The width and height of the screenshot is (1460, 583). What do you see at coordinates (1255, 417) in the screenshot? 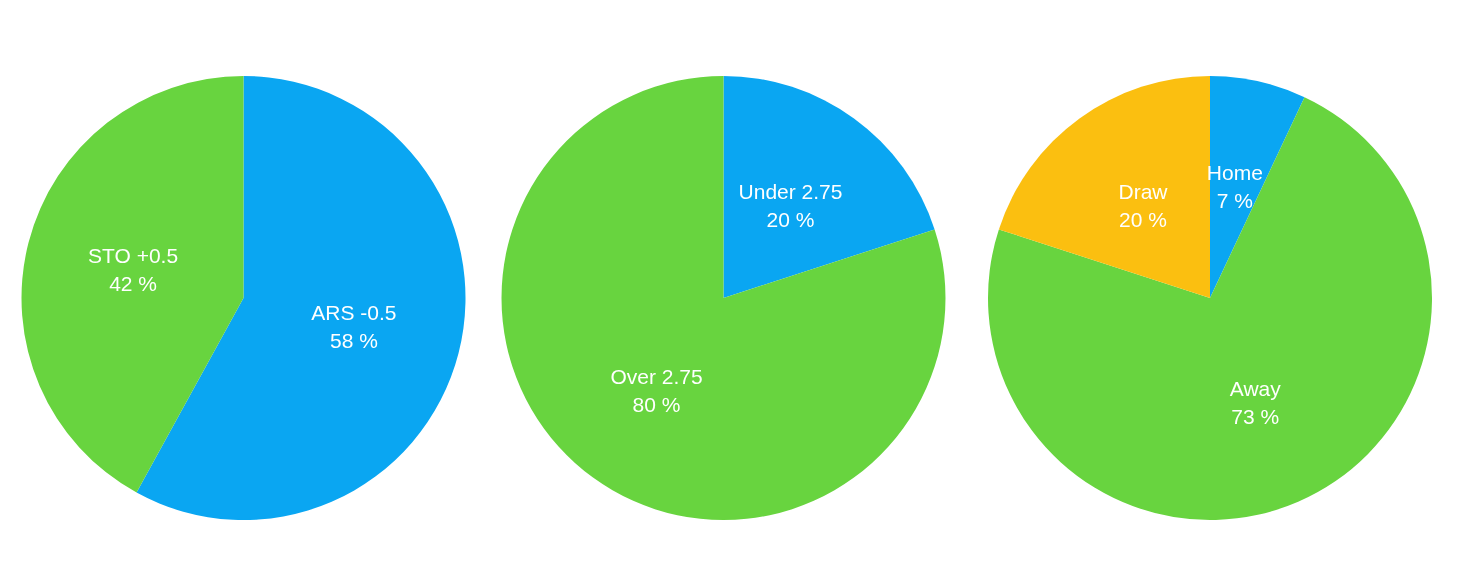
I see `data-label: 73 %` at bounding box center [1255, 417].